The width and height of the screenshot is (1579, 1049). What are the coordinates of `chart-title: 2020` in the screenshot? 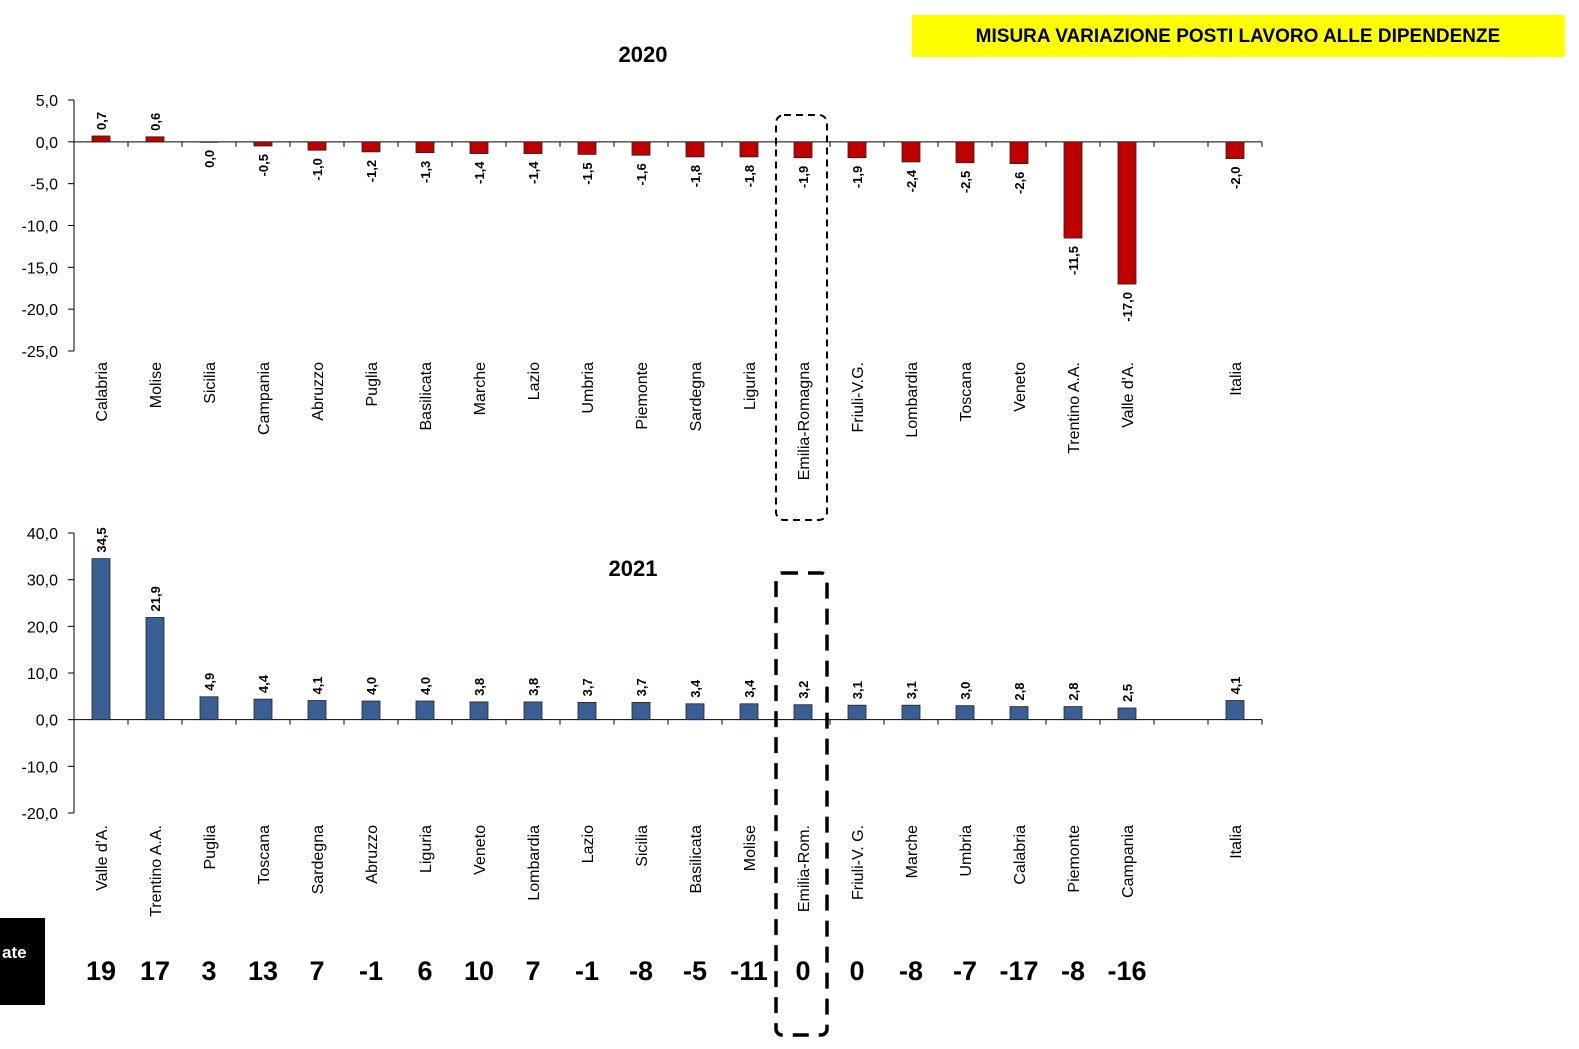 It's located at (643, 54).